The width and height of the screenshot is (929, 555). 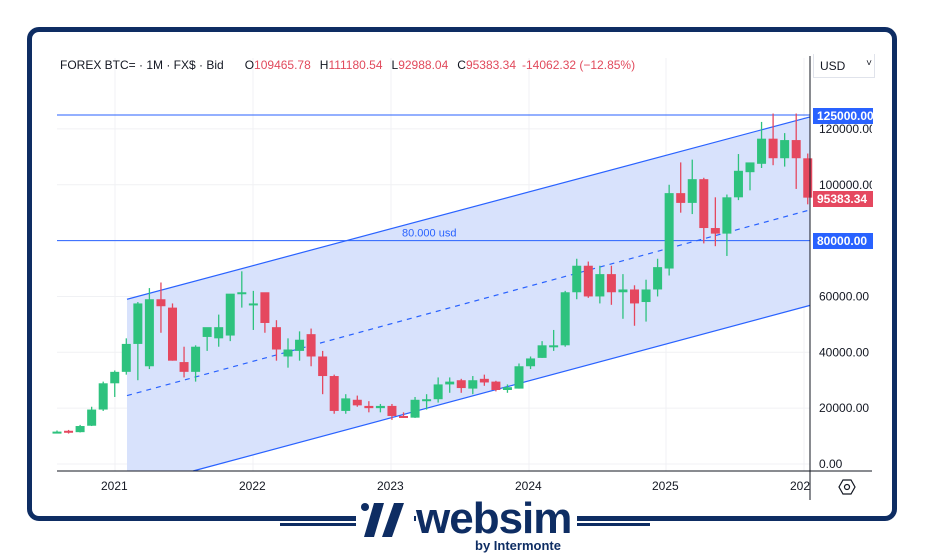 I want to click on change-value: -14062.32 (−12.85%), so click(x=579, y=65).